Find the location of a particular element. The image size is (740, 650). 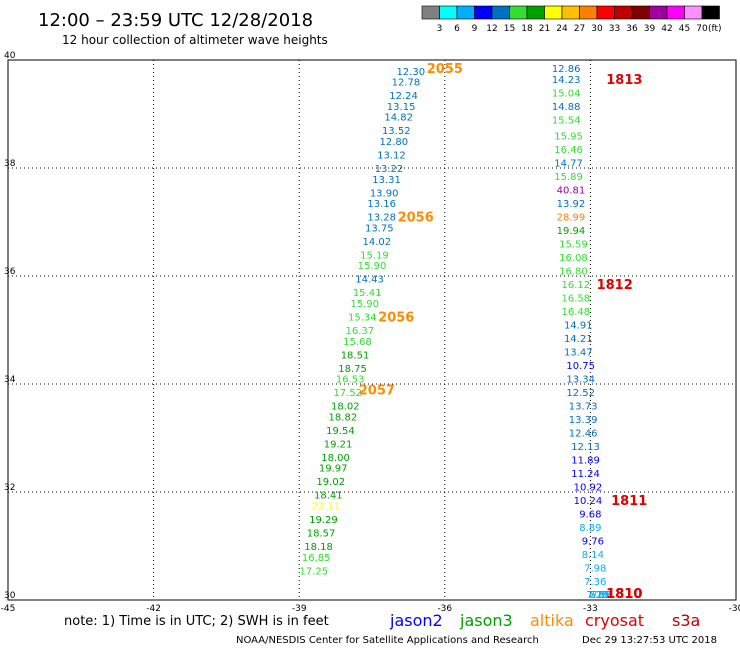

wave-height-label: 13.52 is located at coordinates (396, 131).